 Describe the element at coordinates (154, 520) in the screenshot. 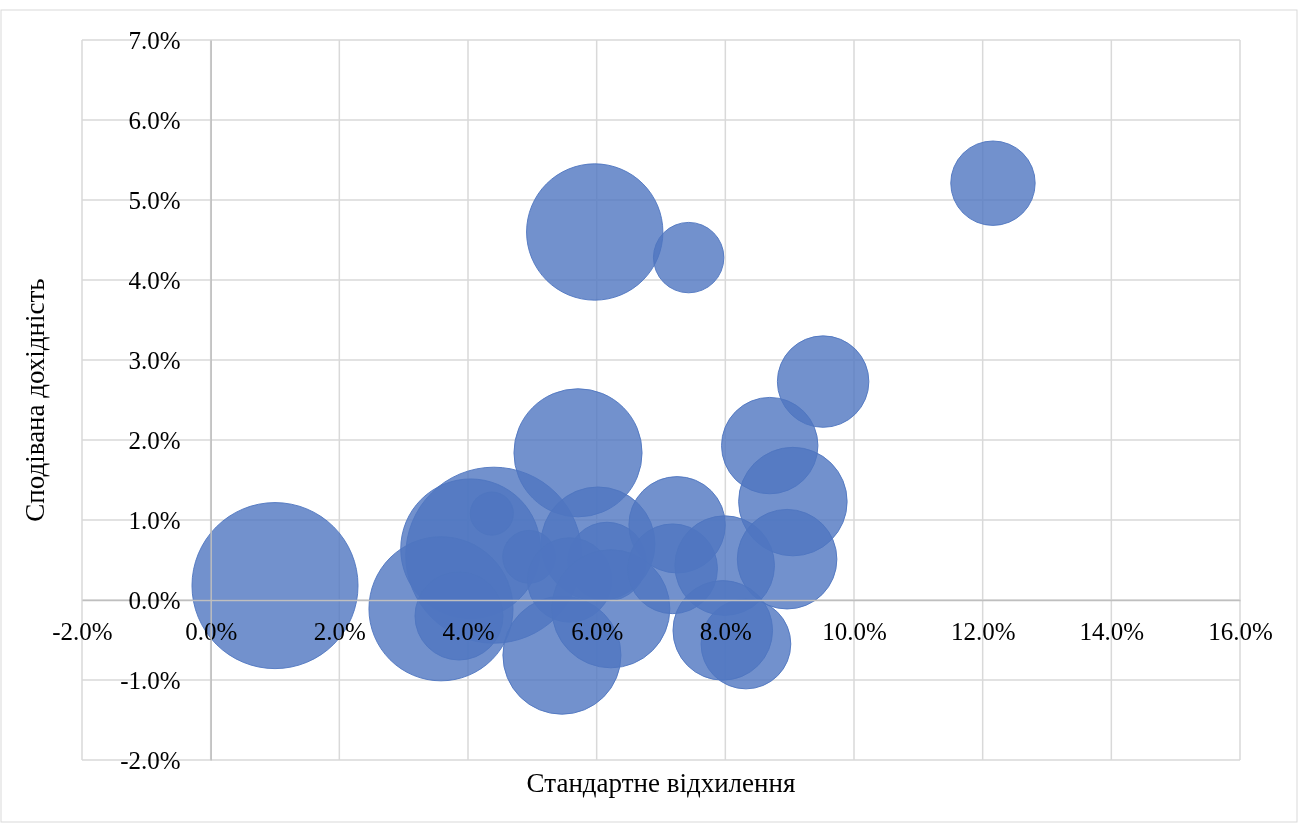

I see `y-tick-label: 1.0%` at that location.